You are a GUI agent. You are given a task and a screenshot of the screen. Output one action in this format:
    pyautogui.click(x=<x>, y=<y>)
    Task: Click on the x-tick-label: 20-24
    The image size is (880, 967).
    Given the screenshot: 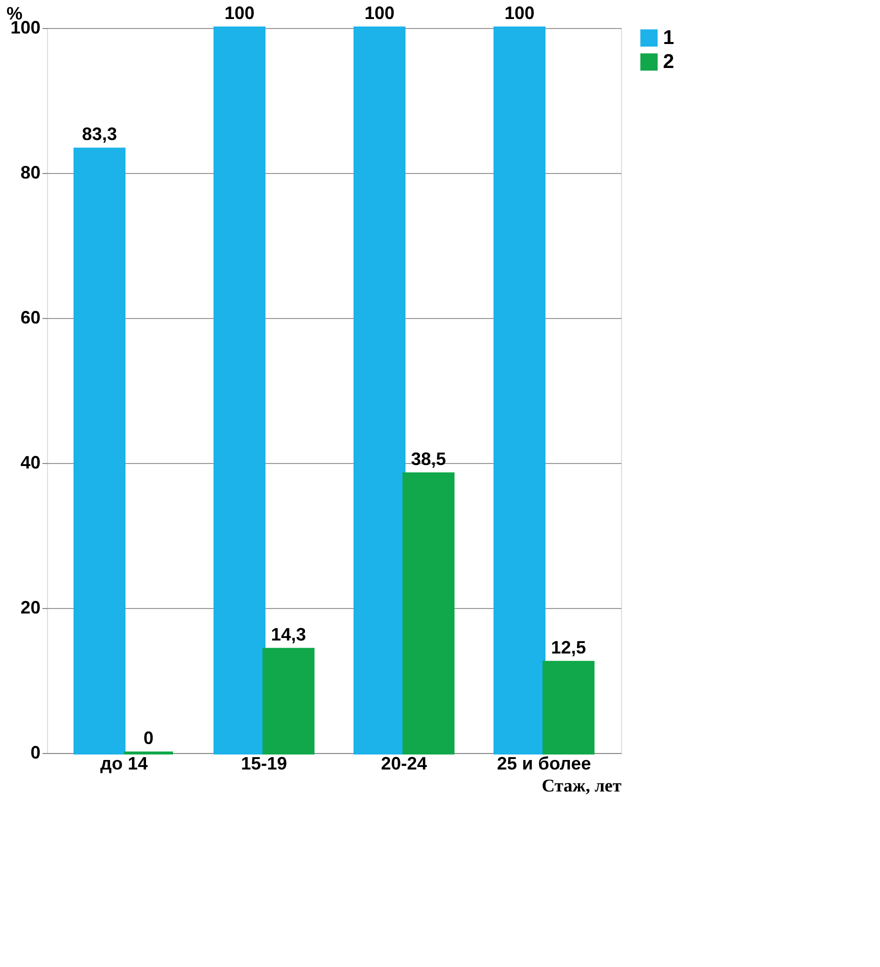 What is the action you would take?
    pyautogui.click(x=404, y=764)
    